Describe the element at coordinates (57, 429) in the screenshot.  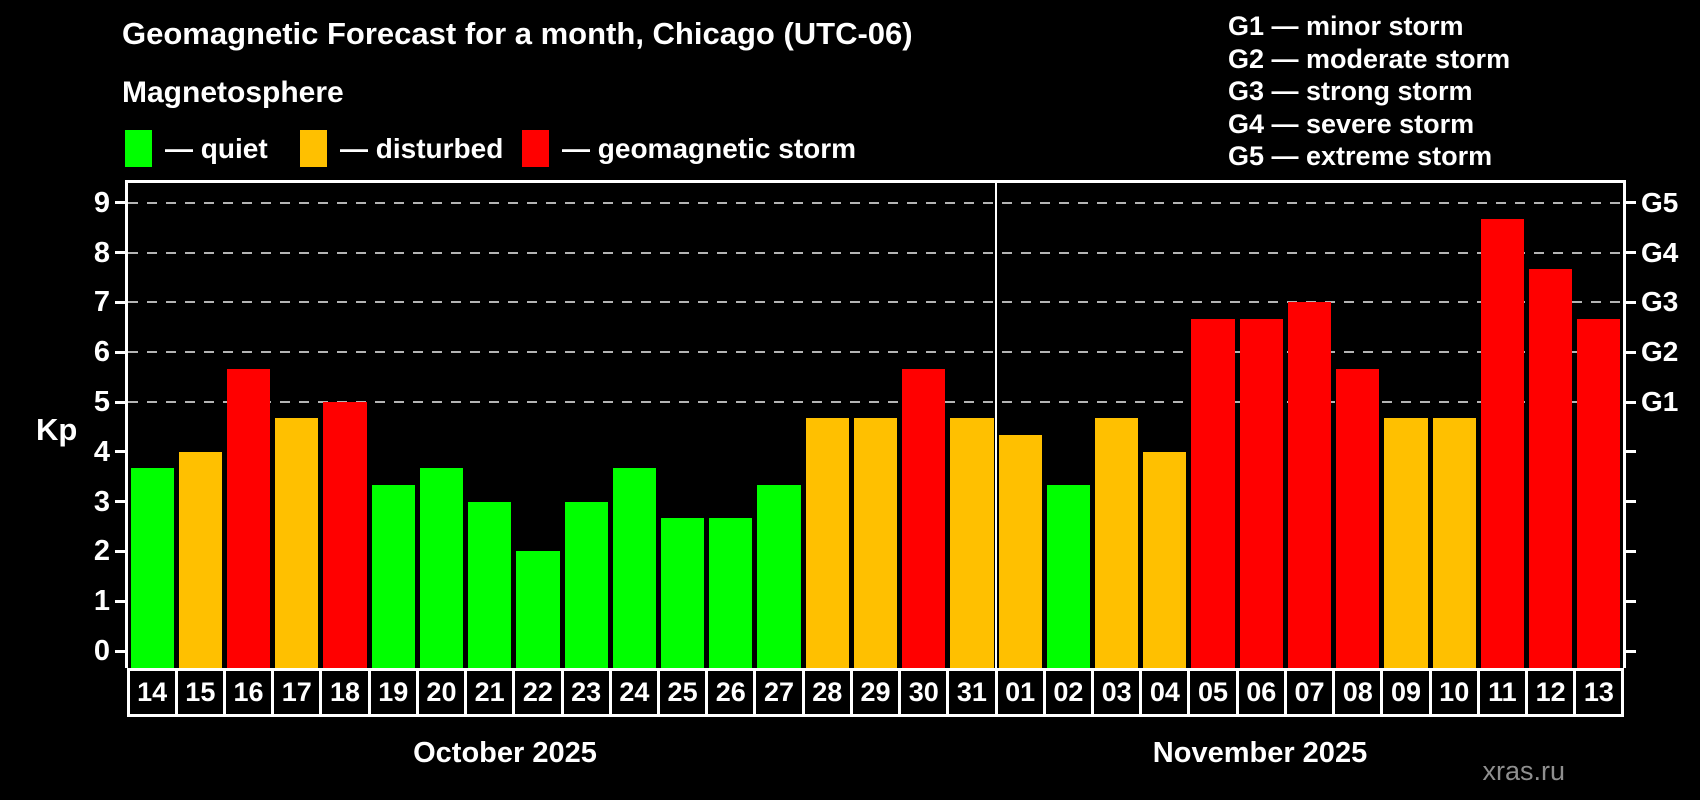
I see `y-axis-title: Kp` at that location.